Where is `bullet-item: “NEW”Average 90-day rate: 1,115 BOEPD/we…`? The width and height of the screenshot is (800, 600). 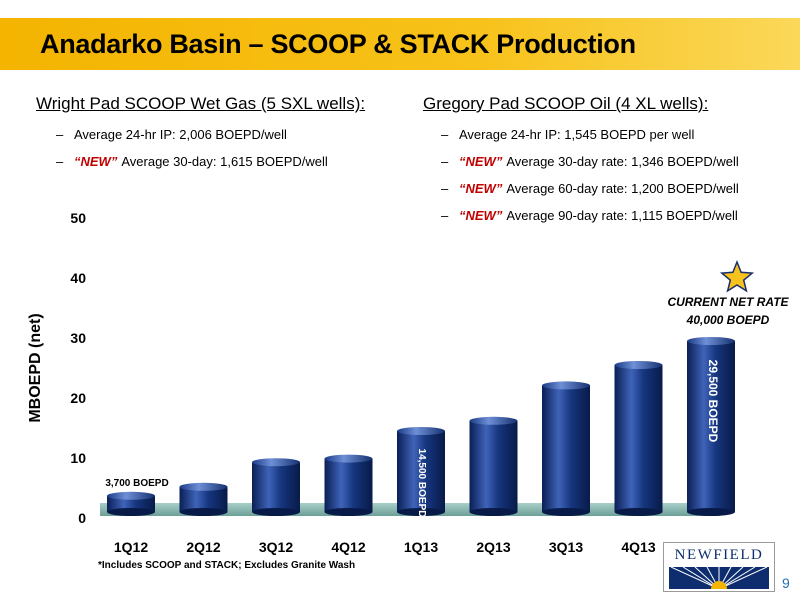 bullet-item: “NEW”Average 90-day rate: 1,115 BOEPD/we… is located at coordinates (590, 221).